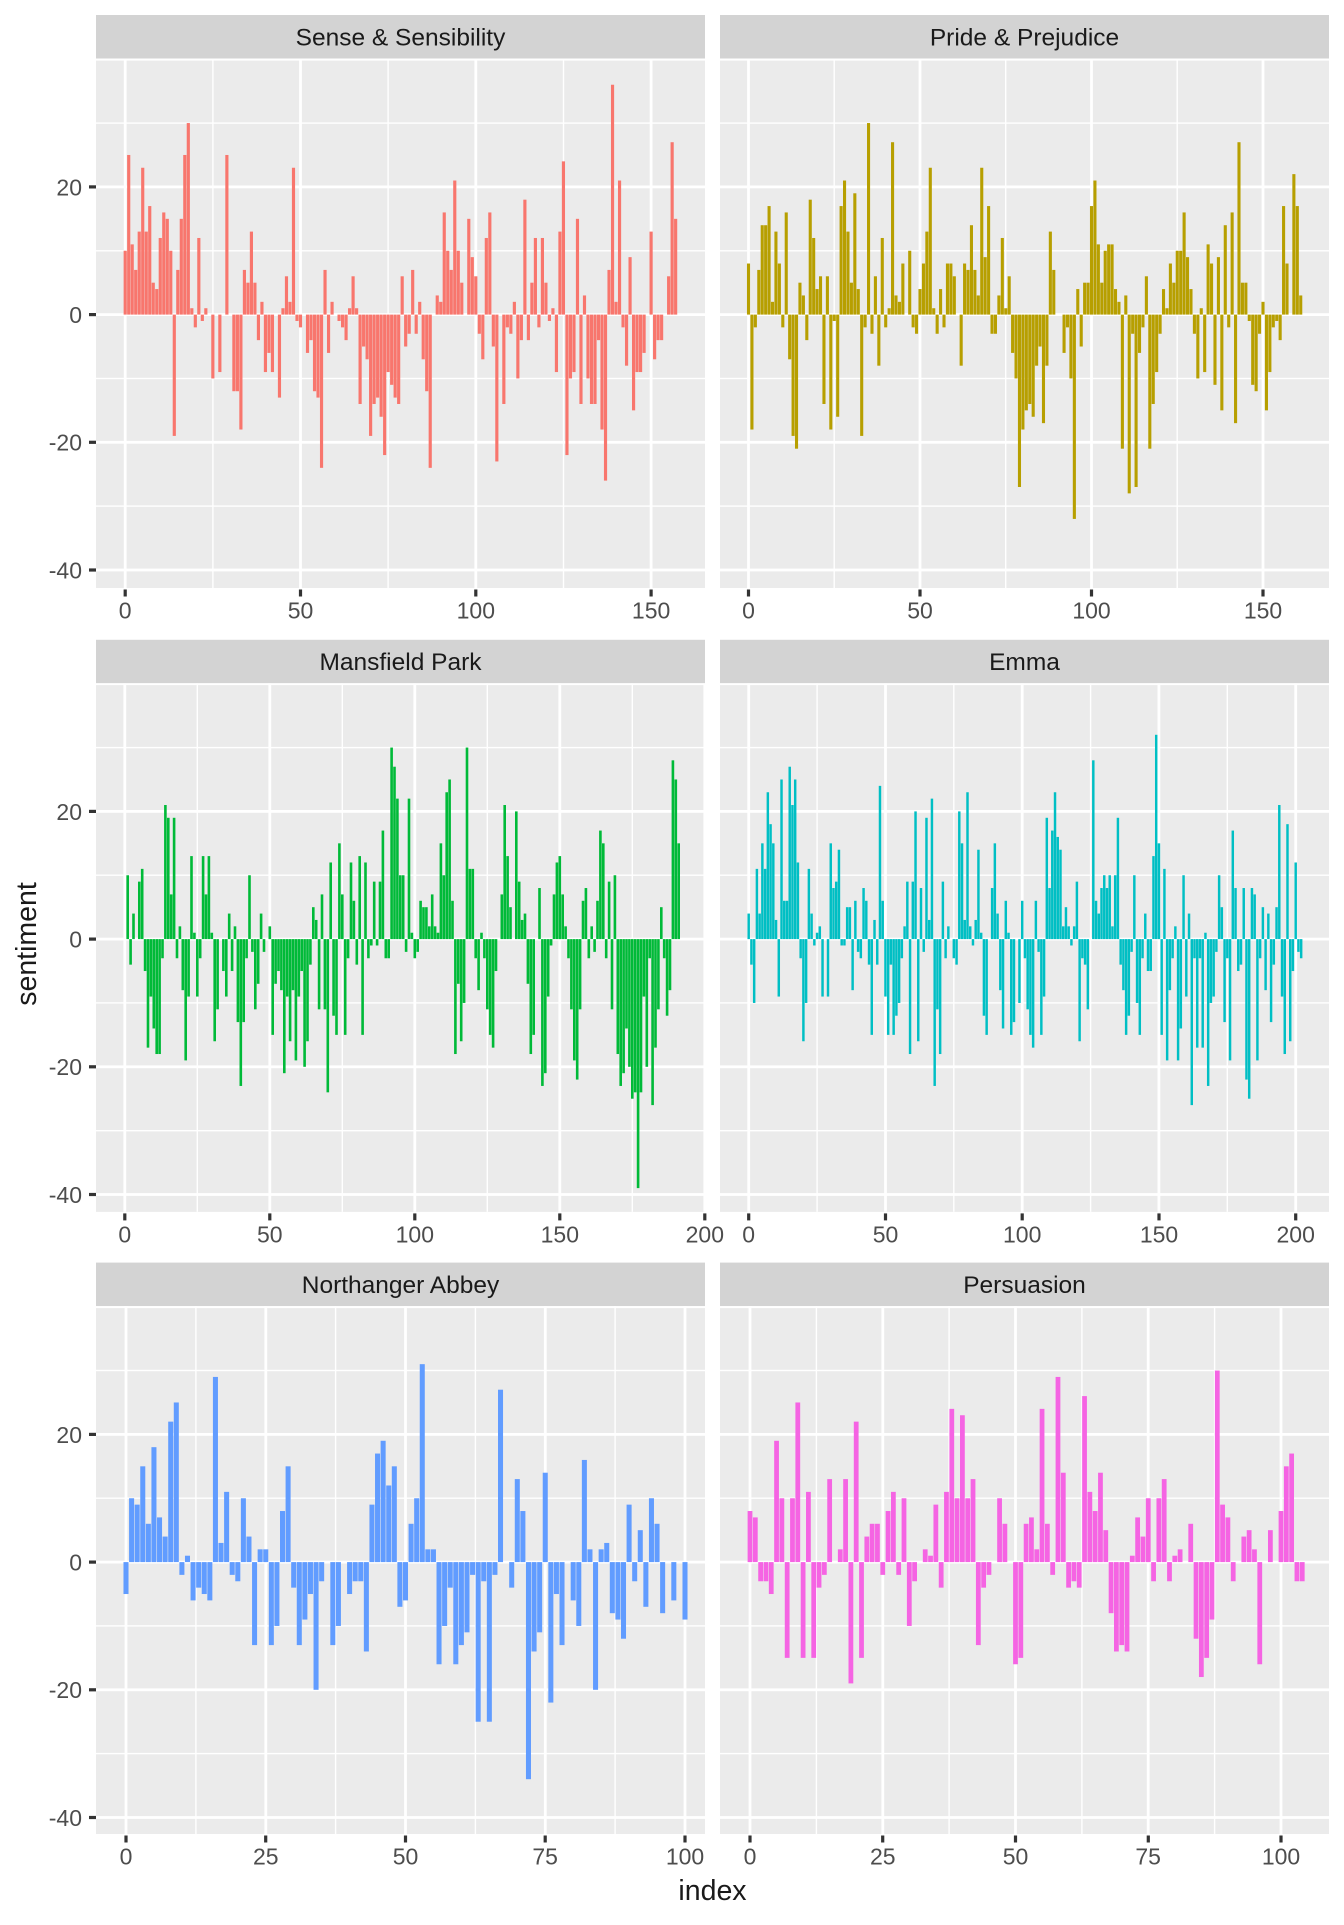  Describe the element at coordinates (712, 1891) in the screenshot. I see `svg-text: index` at that location.